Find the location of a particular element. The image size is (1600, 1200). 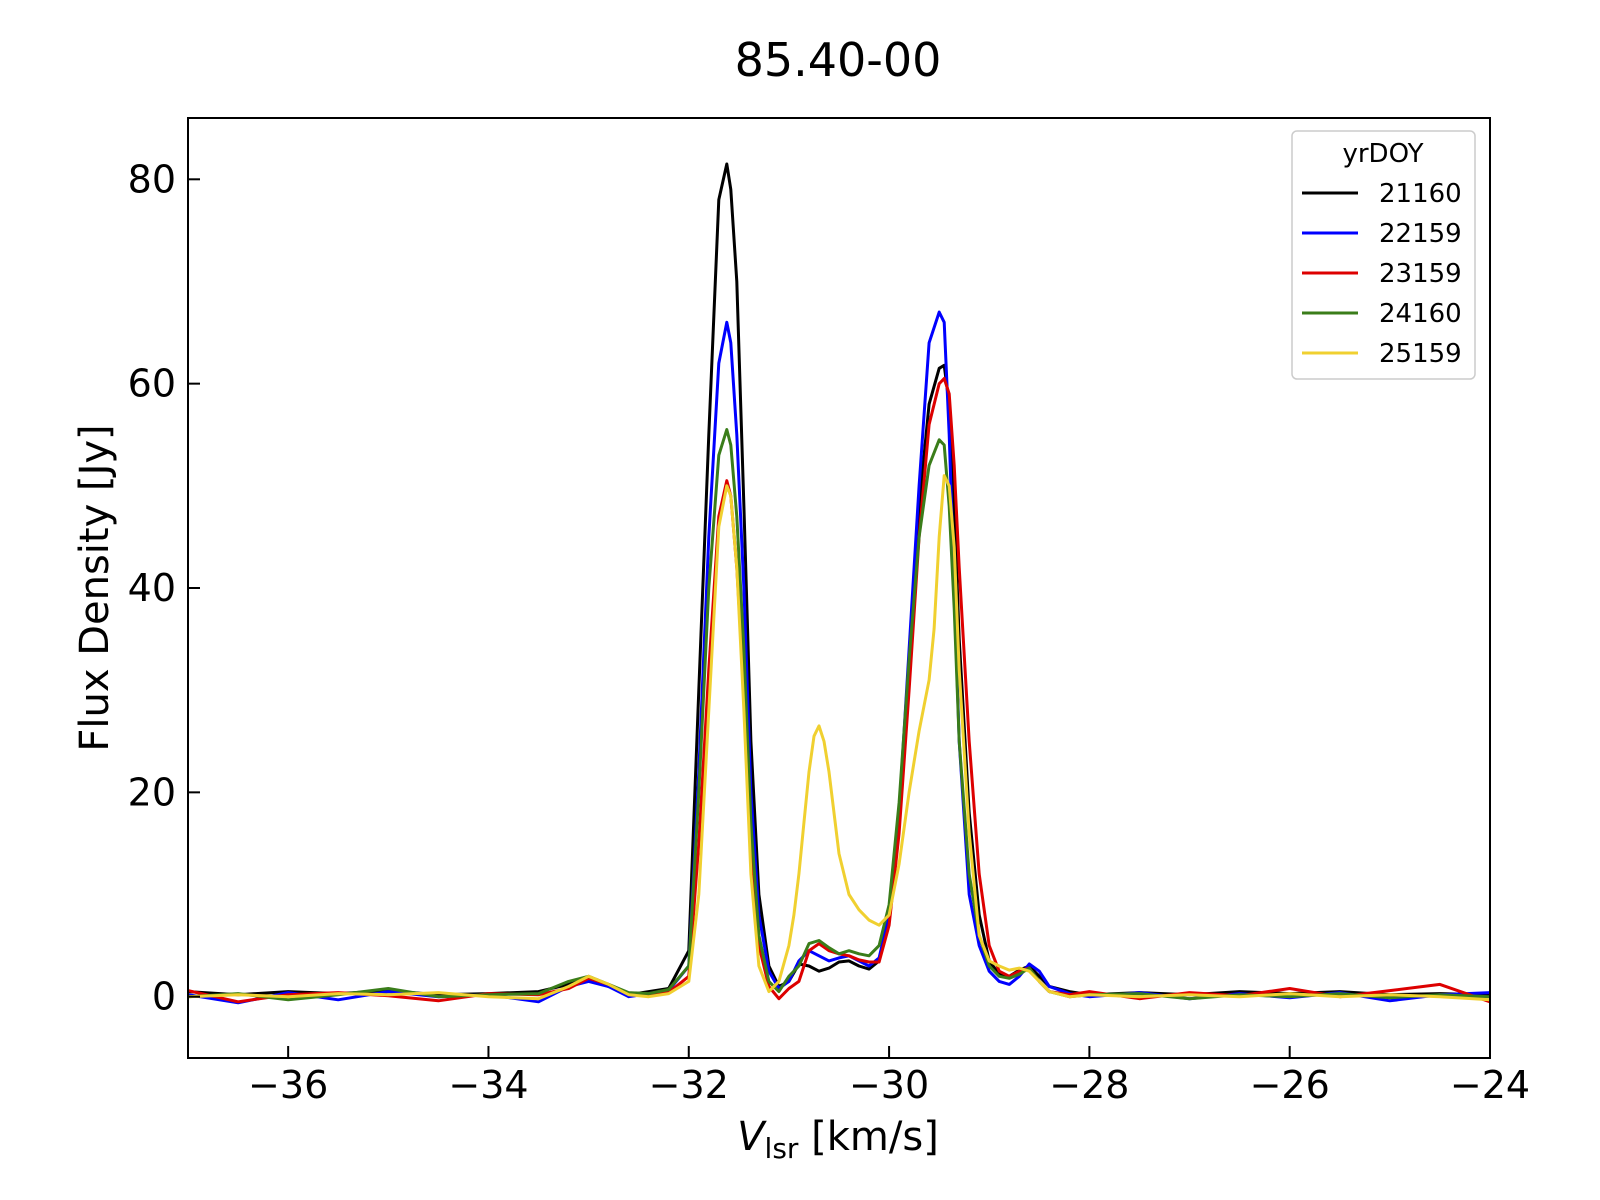

y-tick-label: 80 is located at coordinates (152, 179).